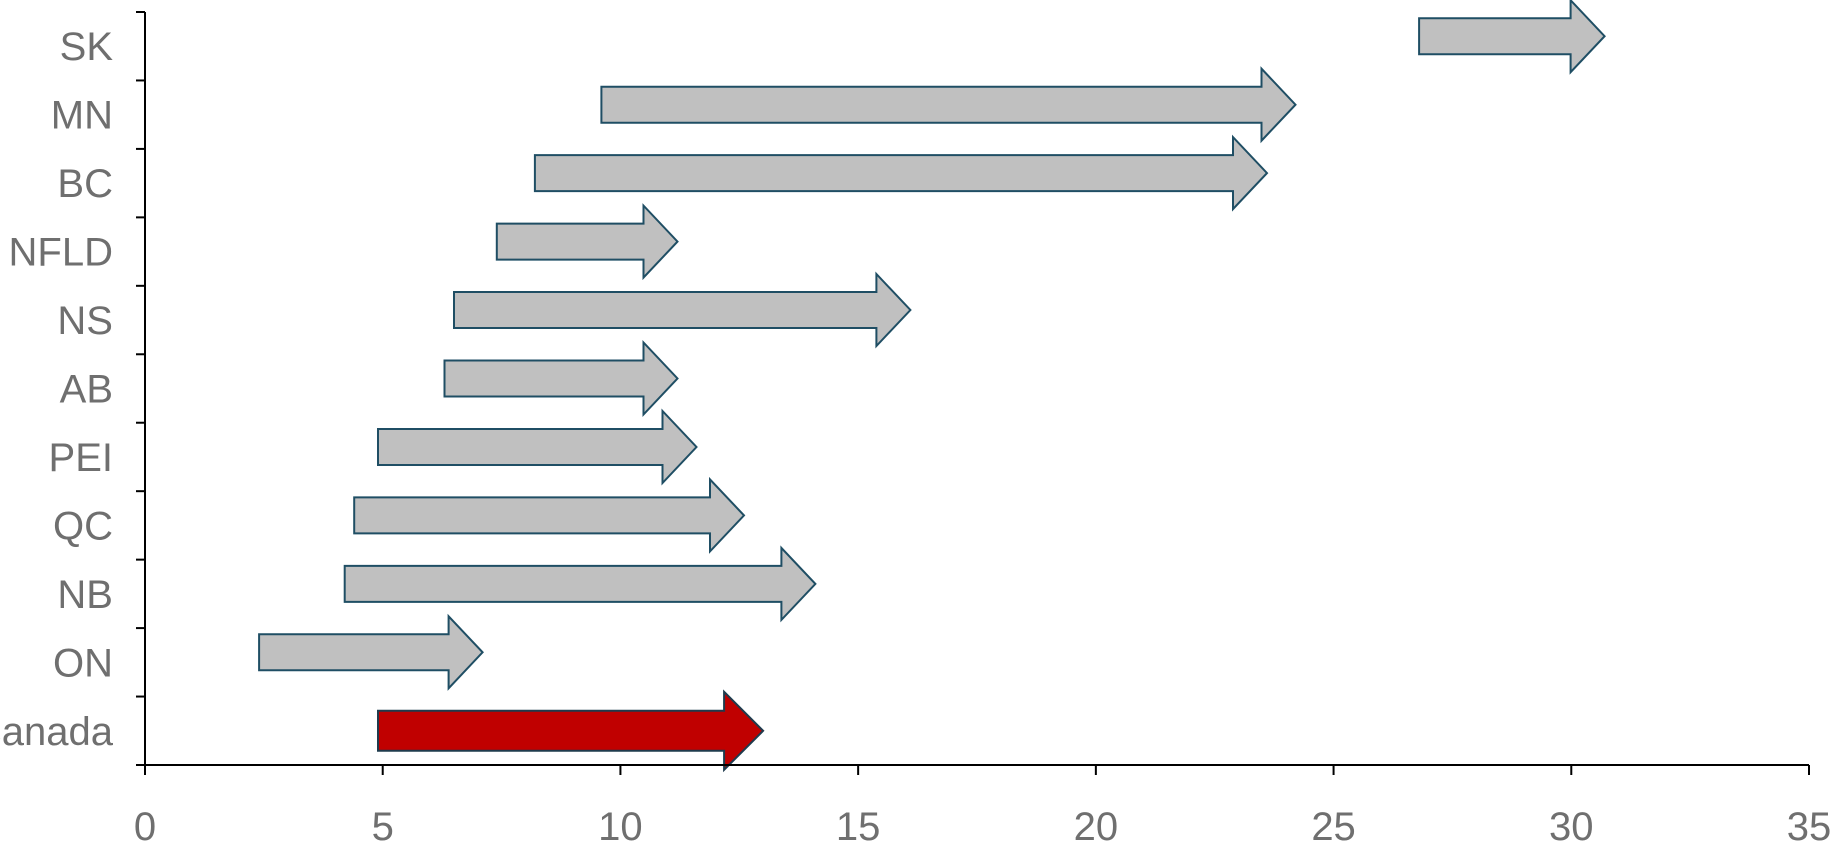 The image size is (1842, 843). What do you see at coordinates (85, 595) in the screenshot?
I see `y-tick-label: NB` at bounding box center [85, 595].